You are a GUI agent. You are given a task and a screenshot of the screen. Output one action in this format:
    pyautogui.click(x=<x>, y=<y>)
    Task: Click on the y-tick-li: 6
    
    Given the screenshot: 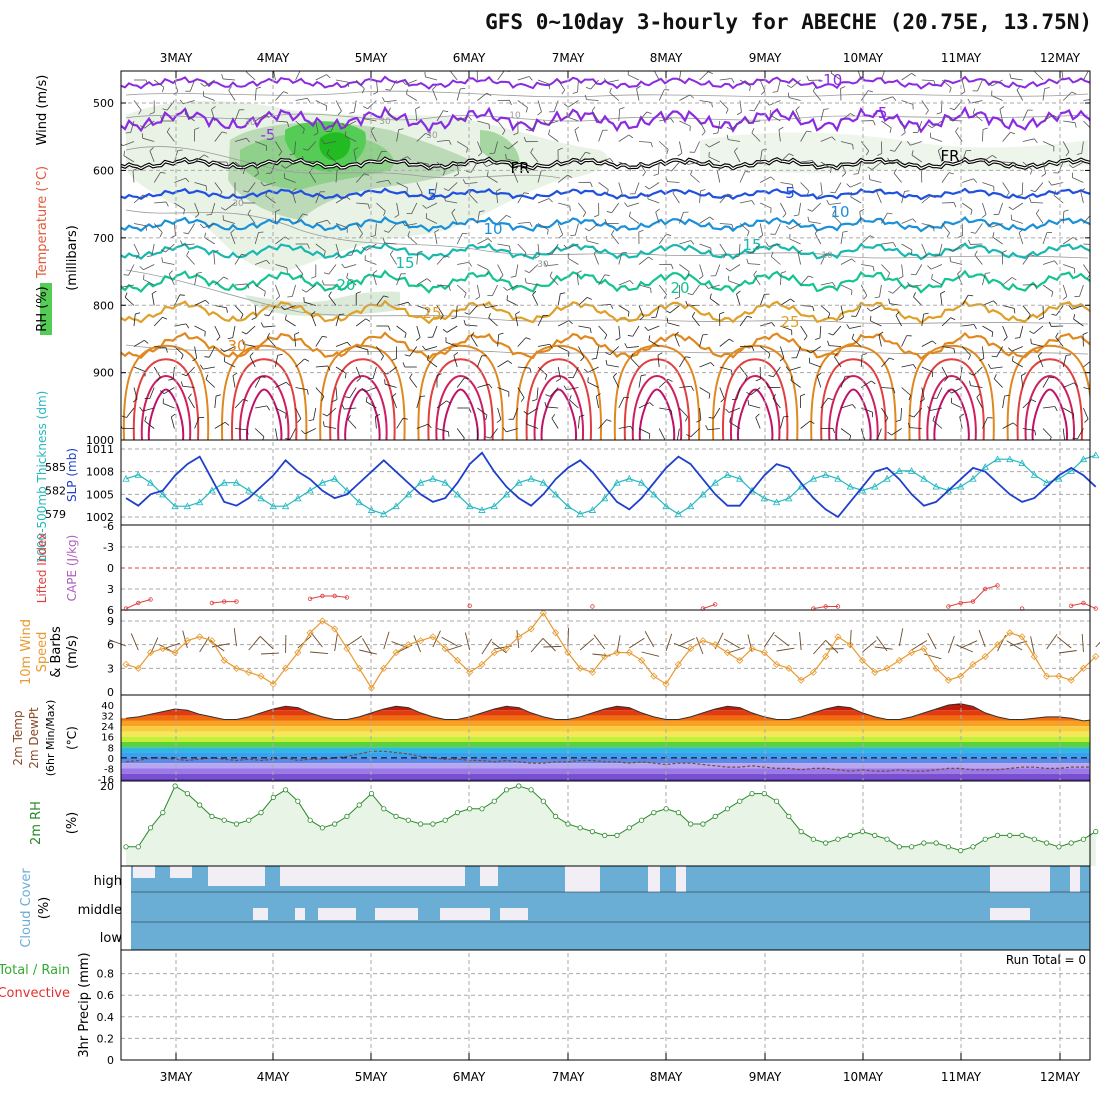 What is the action you would take?
    pyautogui.click(x=110, y=610)
    